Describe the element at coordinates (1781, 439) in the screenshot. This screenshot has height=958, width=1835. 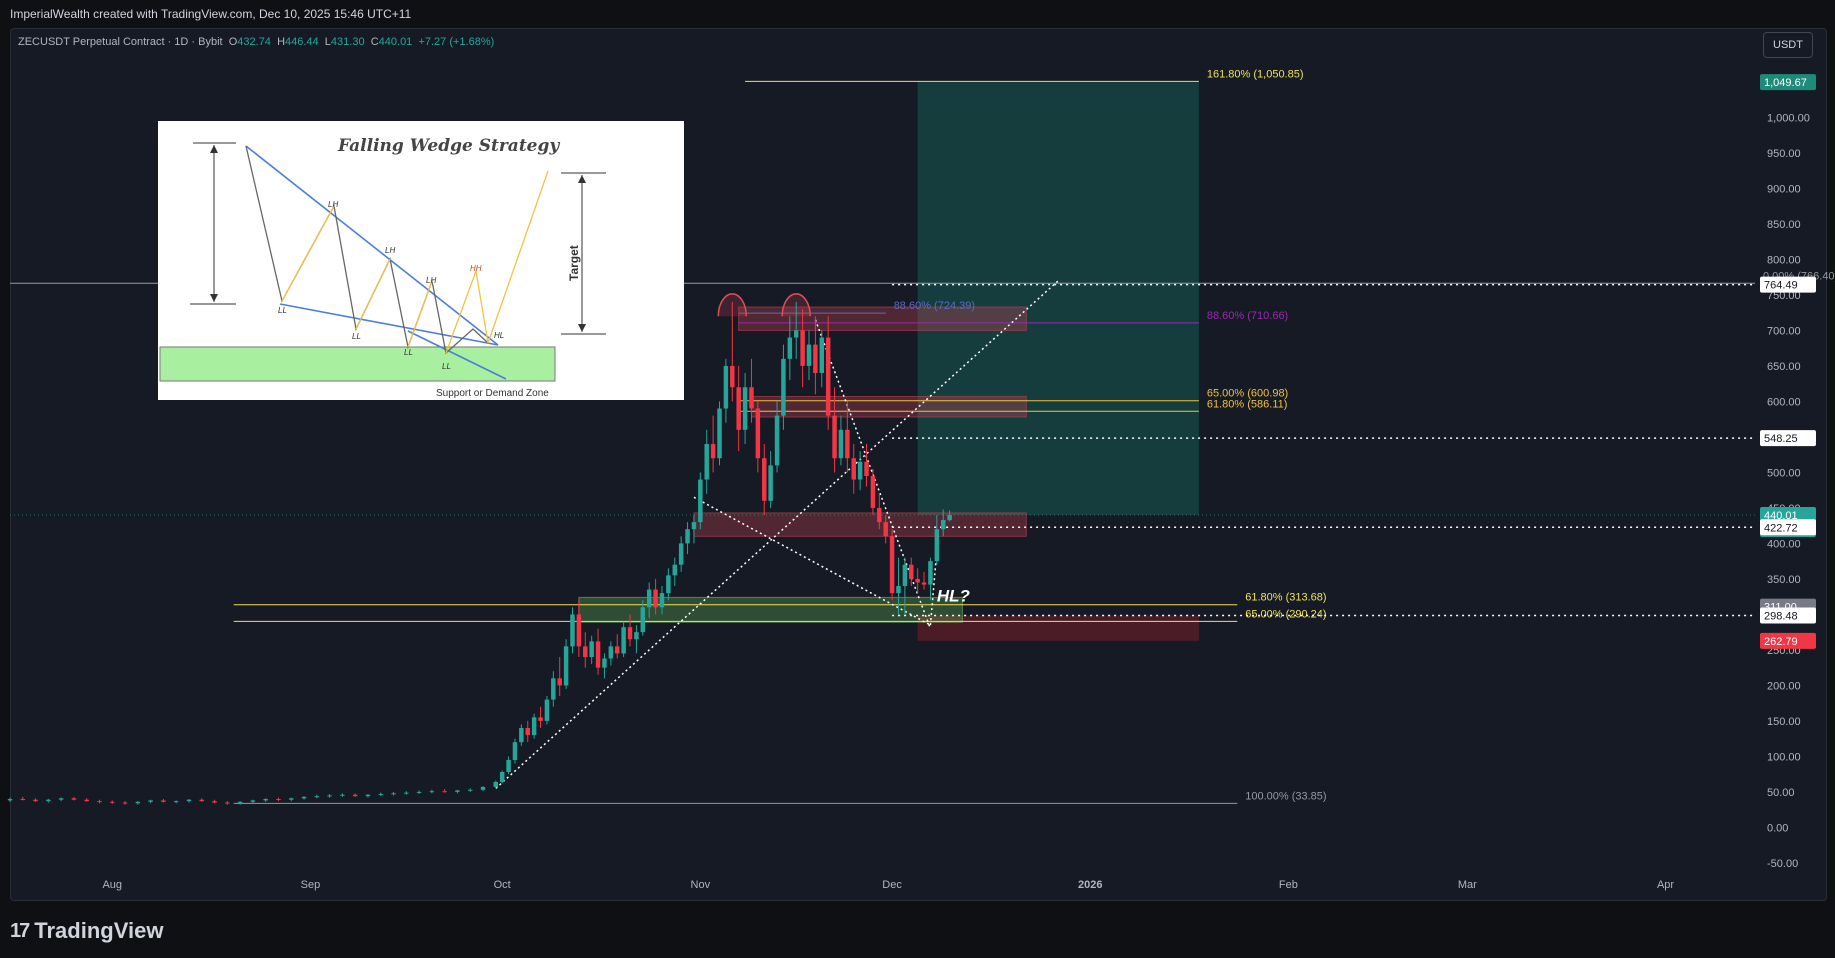
I see `price-axis-label: 548.25` at that location.